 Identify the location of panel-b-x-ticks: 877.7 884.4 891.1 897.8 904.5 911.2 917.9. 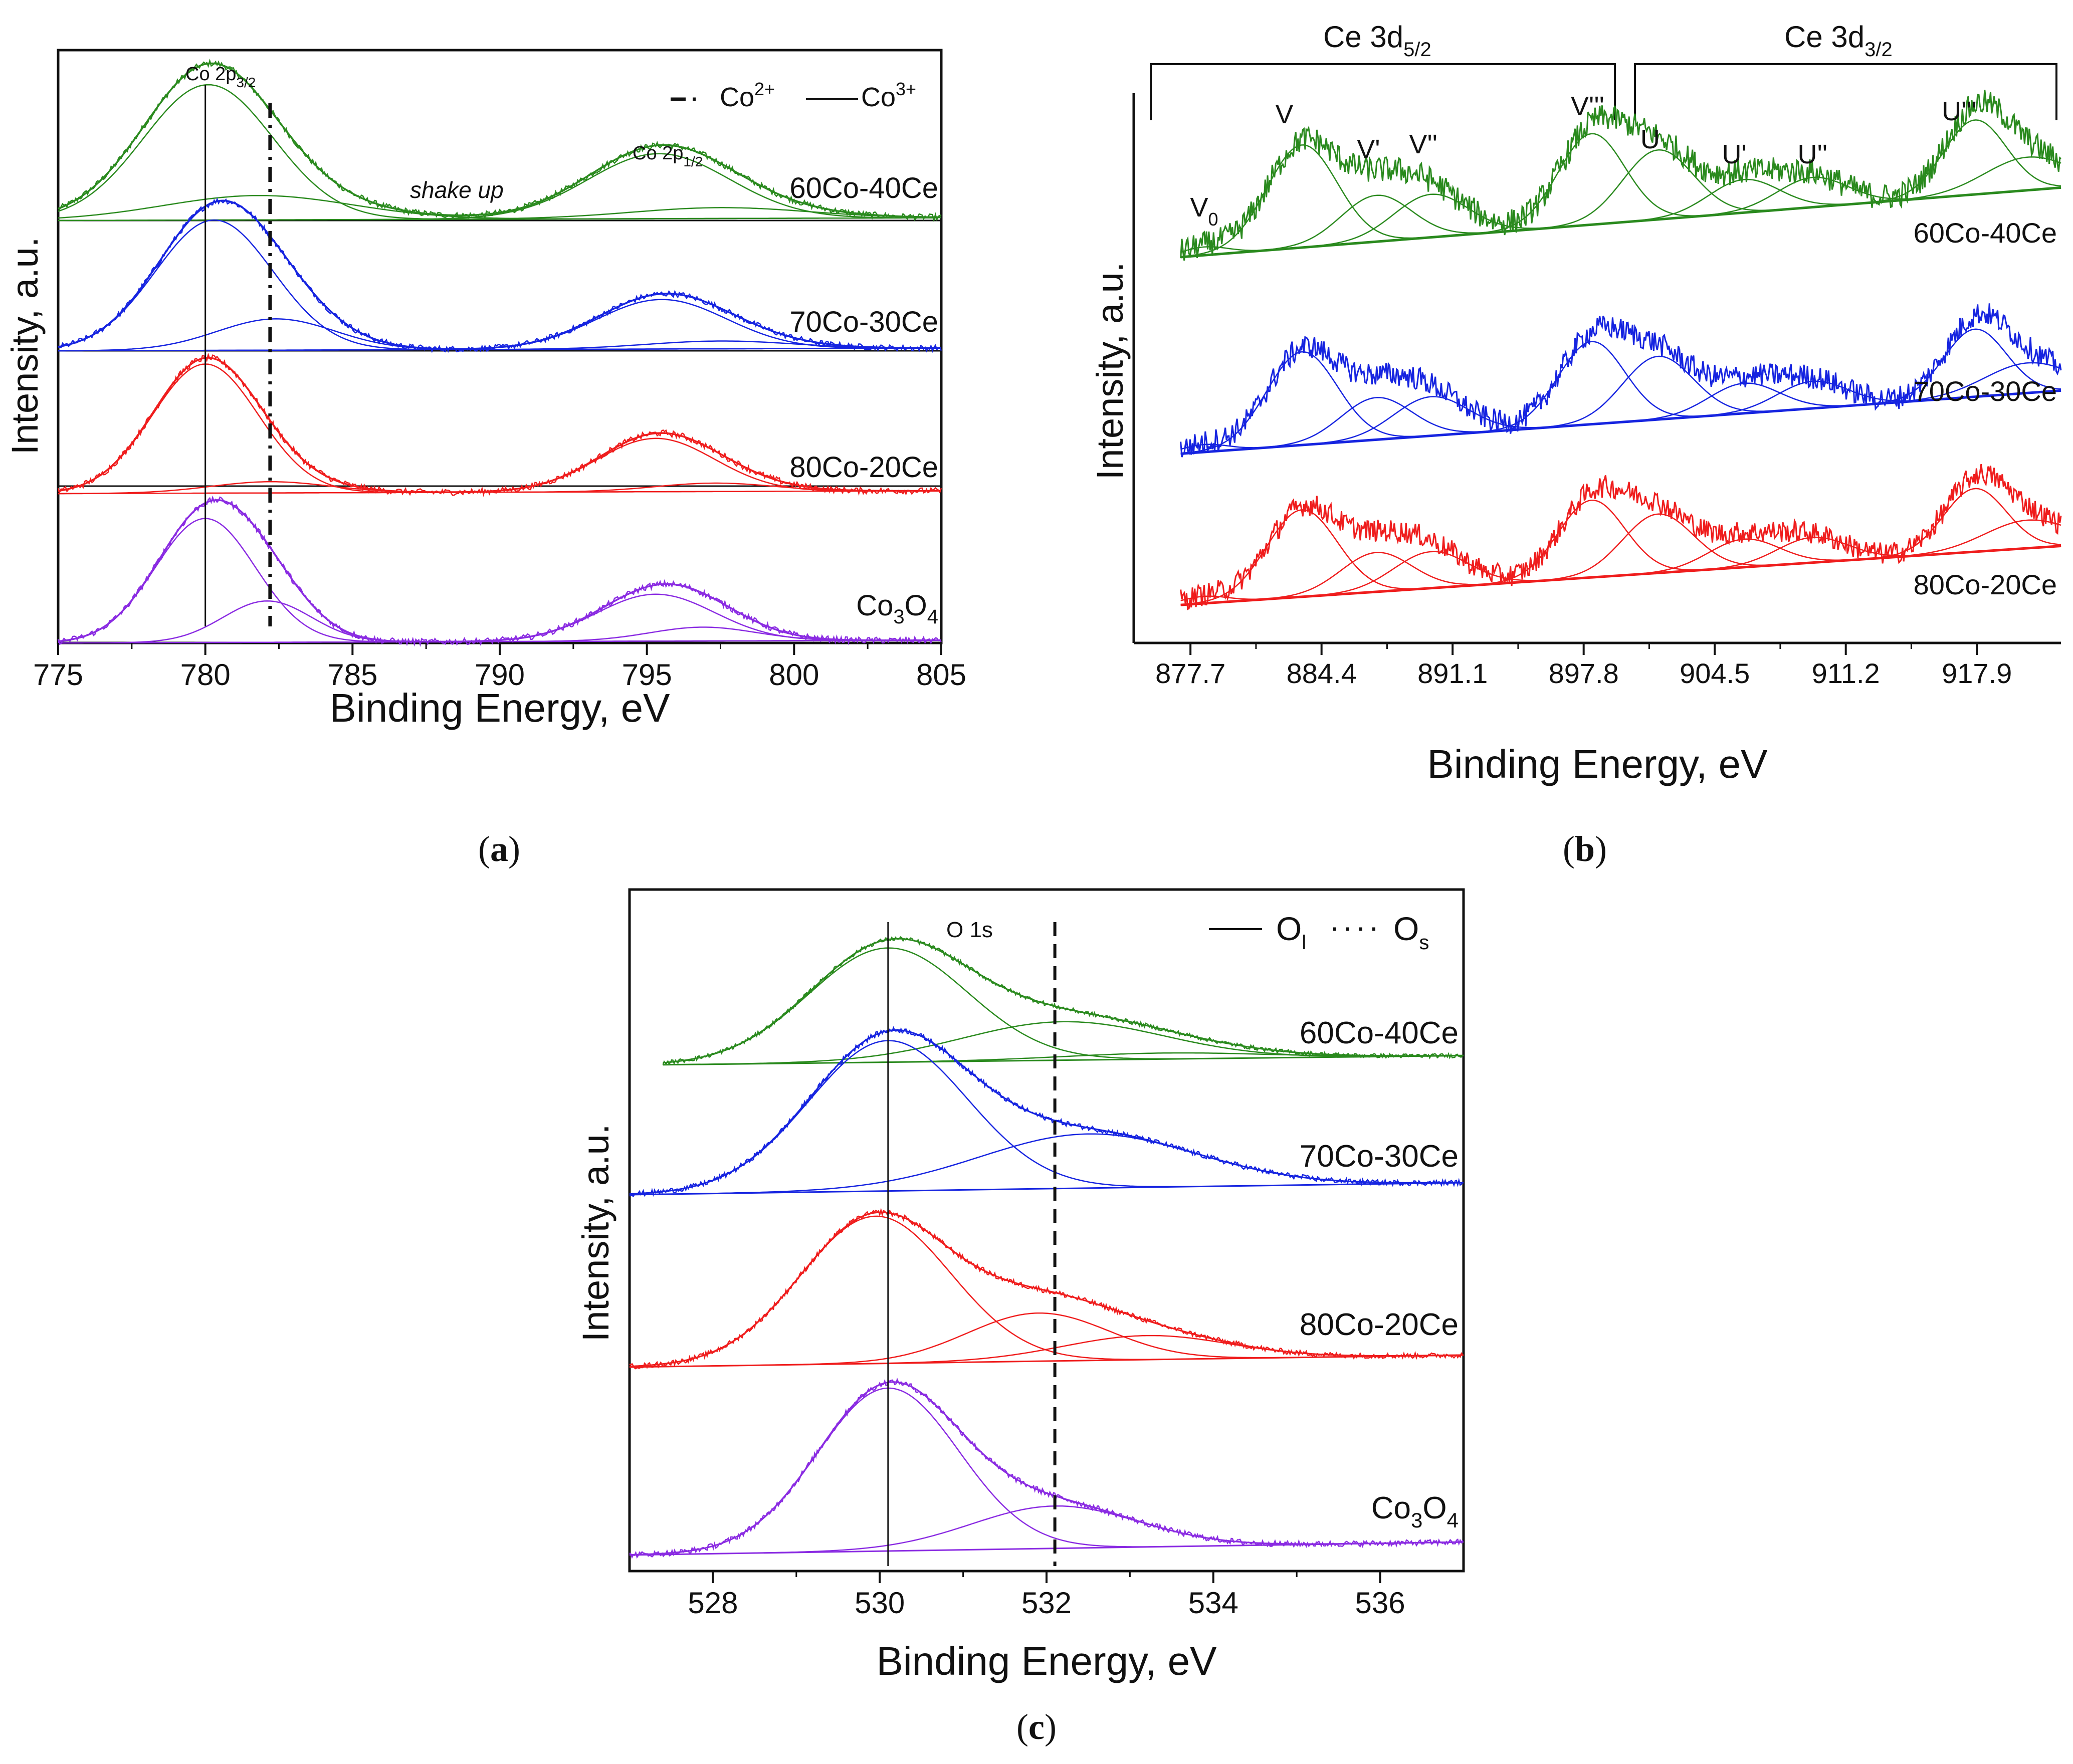
(1583, 666).